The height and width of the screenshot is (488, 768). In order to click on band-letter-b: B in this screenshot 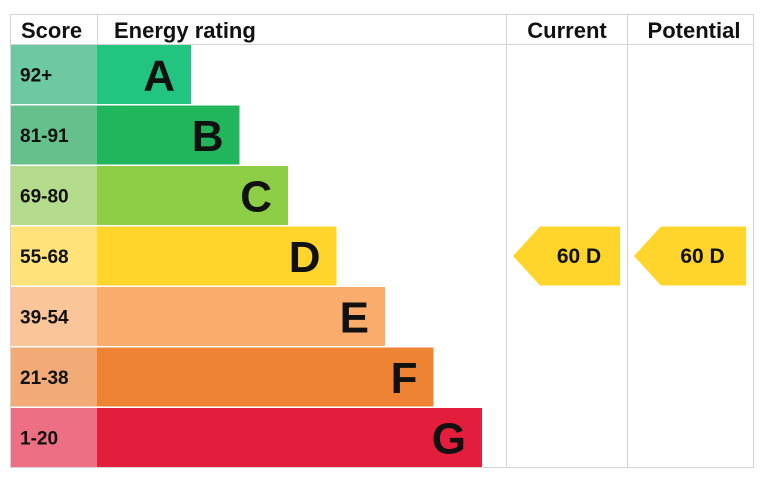, I will do `click(208, 136)`.